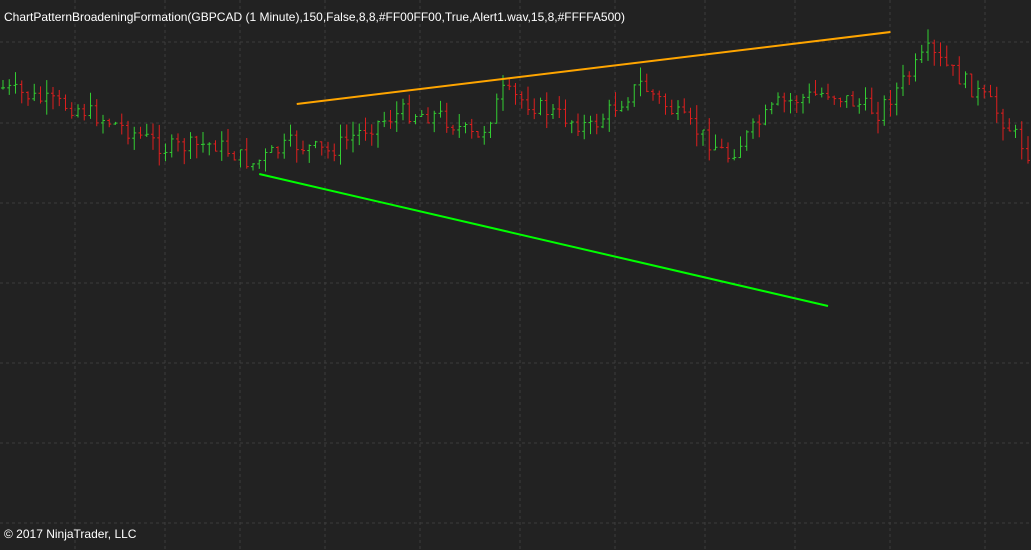 The width and height of the screenshot is (1031, 550). I want to click on upper-trendline, so click(593, 68).